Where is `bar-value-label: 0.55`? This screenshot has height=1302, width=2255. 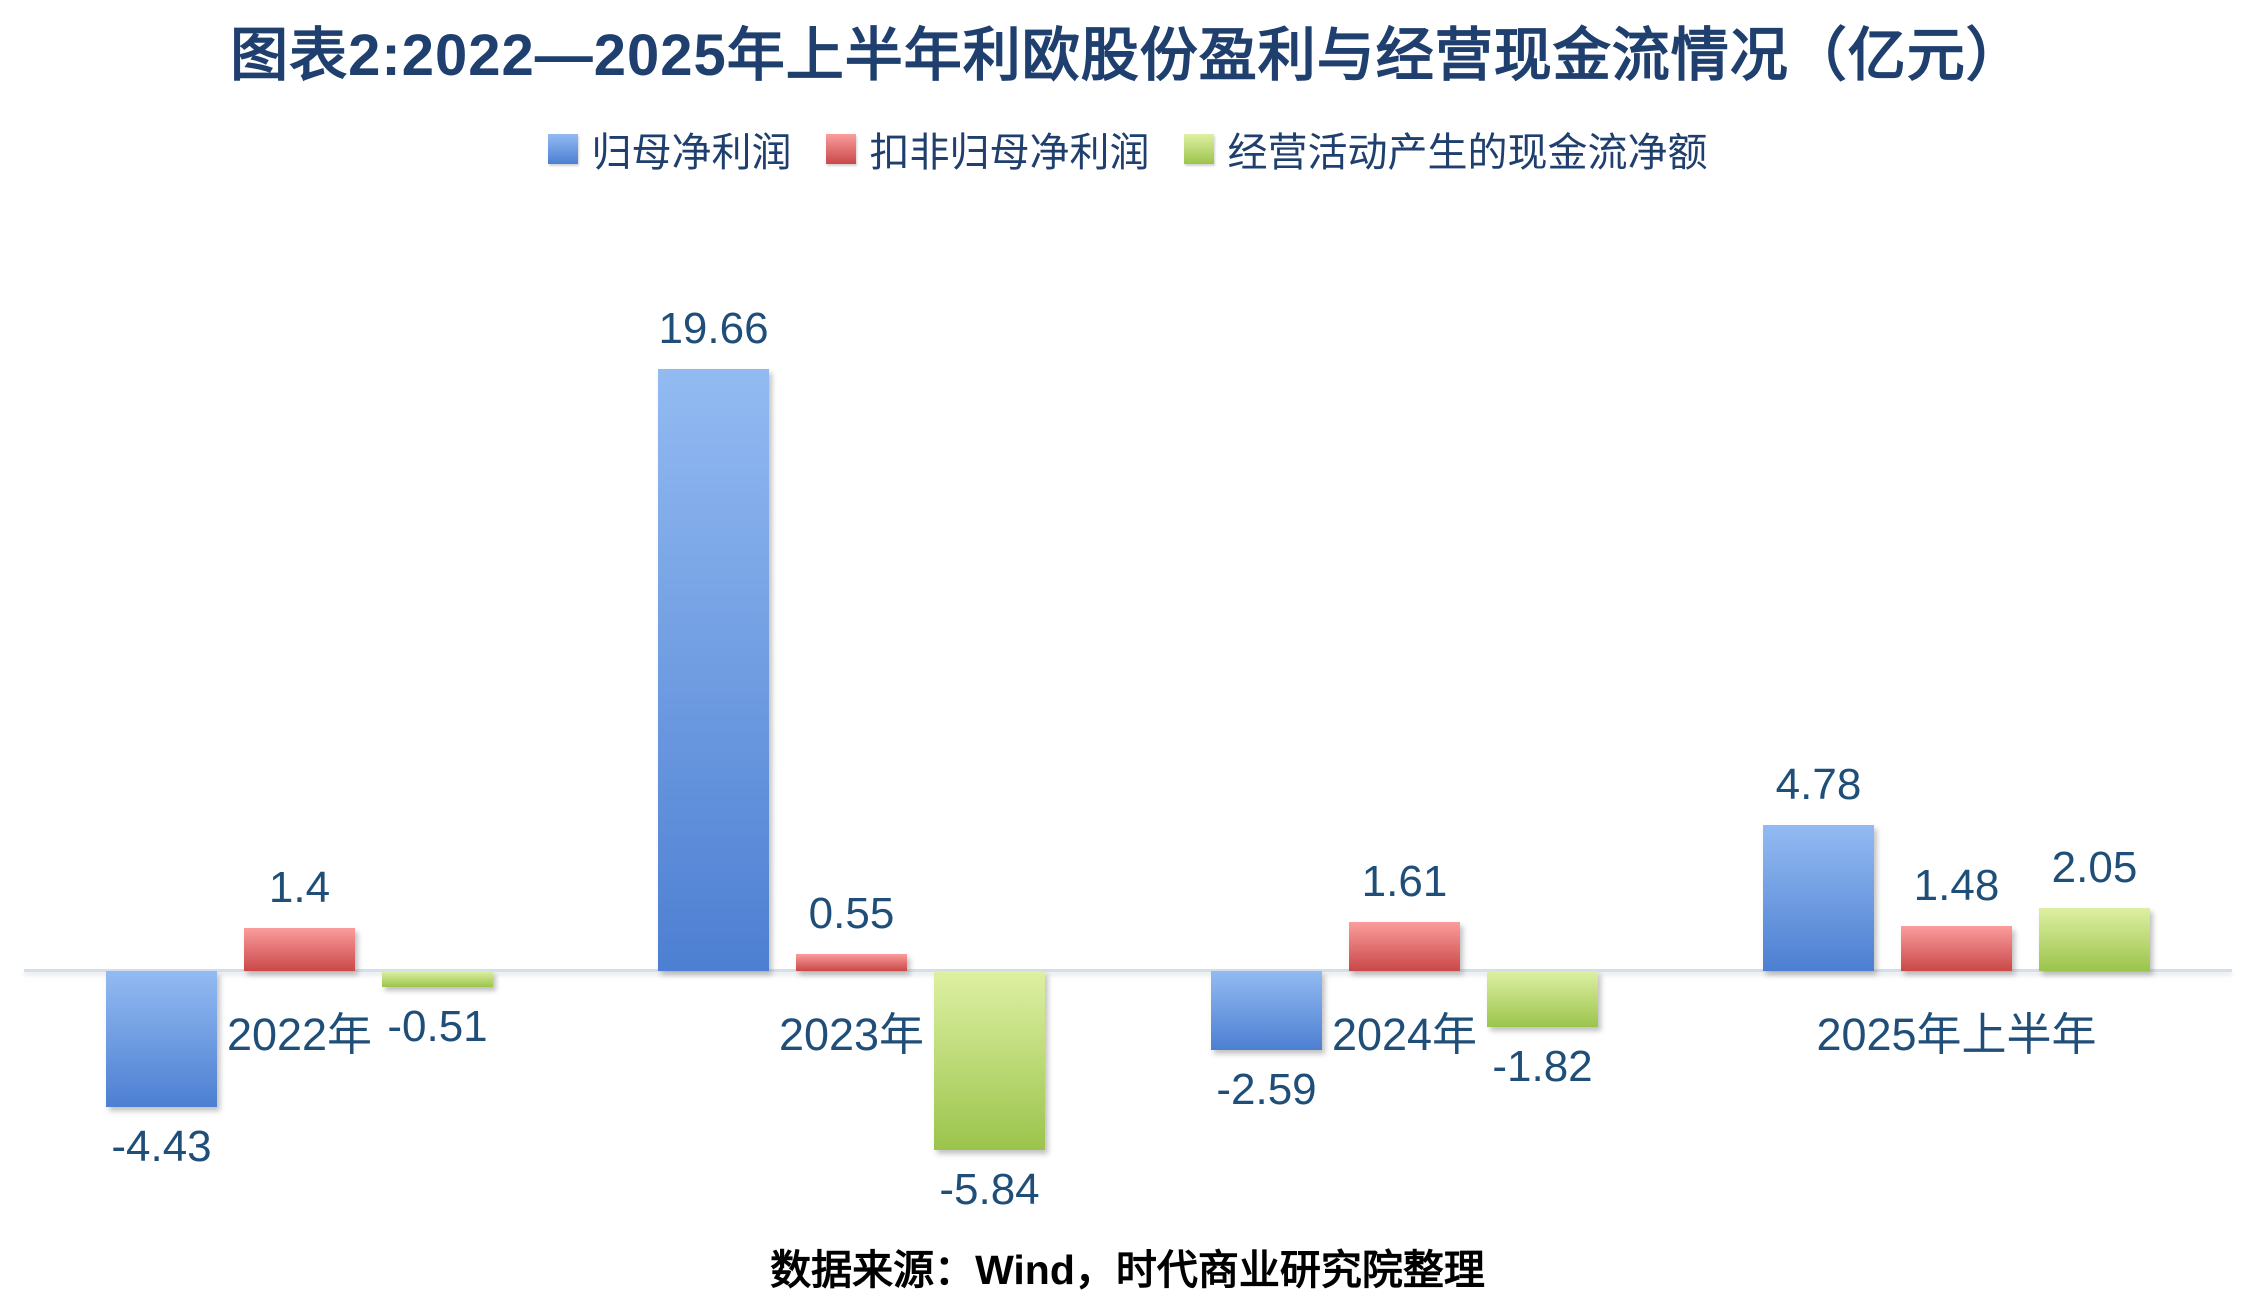 bar-value-label: 0.55 is located at coordinates (851, 914).